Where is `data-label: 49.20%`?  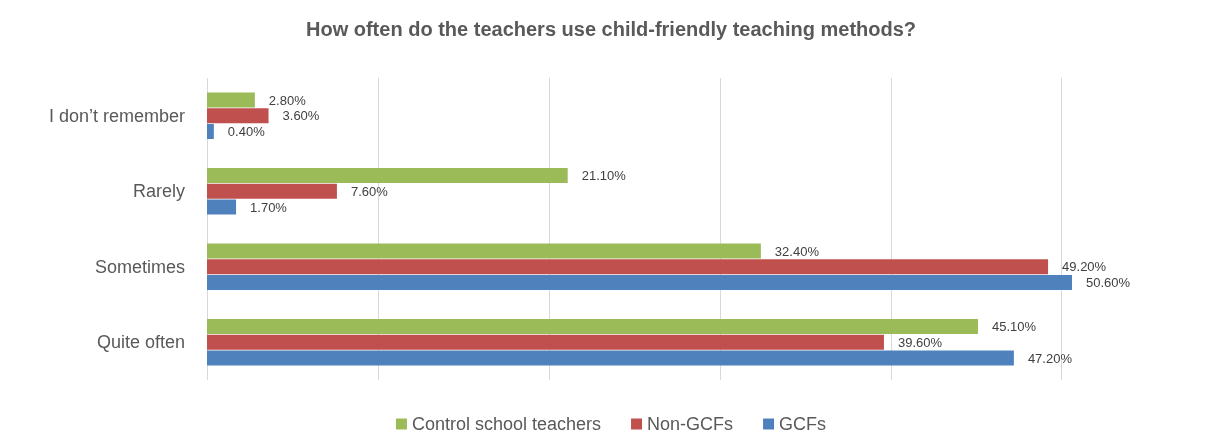
data-label: 49.20% is located at coordinates (1084, 267).